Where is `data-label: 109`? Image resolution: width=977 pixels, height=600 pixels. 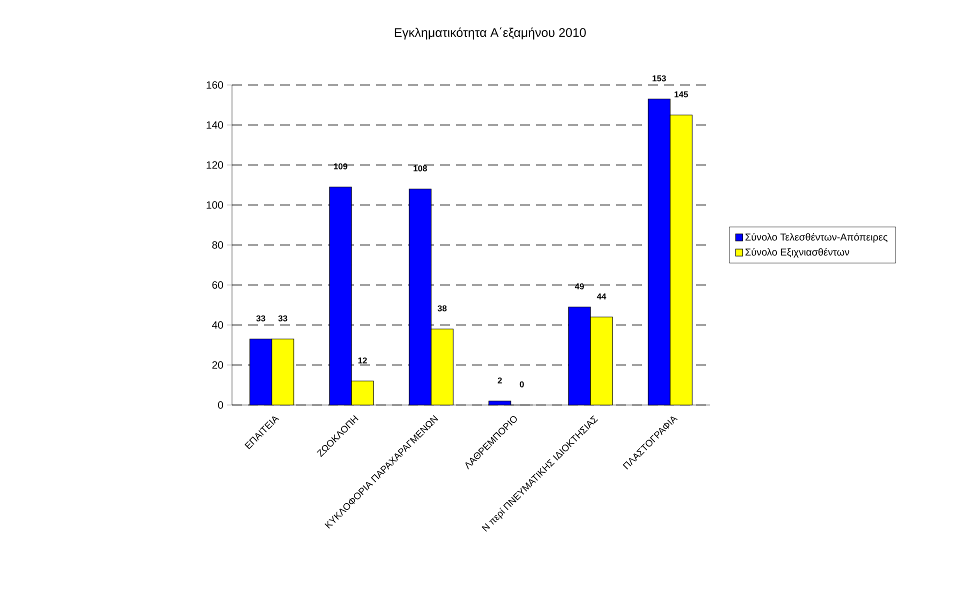
data-label: 109 is located at coordinates (341, 166).